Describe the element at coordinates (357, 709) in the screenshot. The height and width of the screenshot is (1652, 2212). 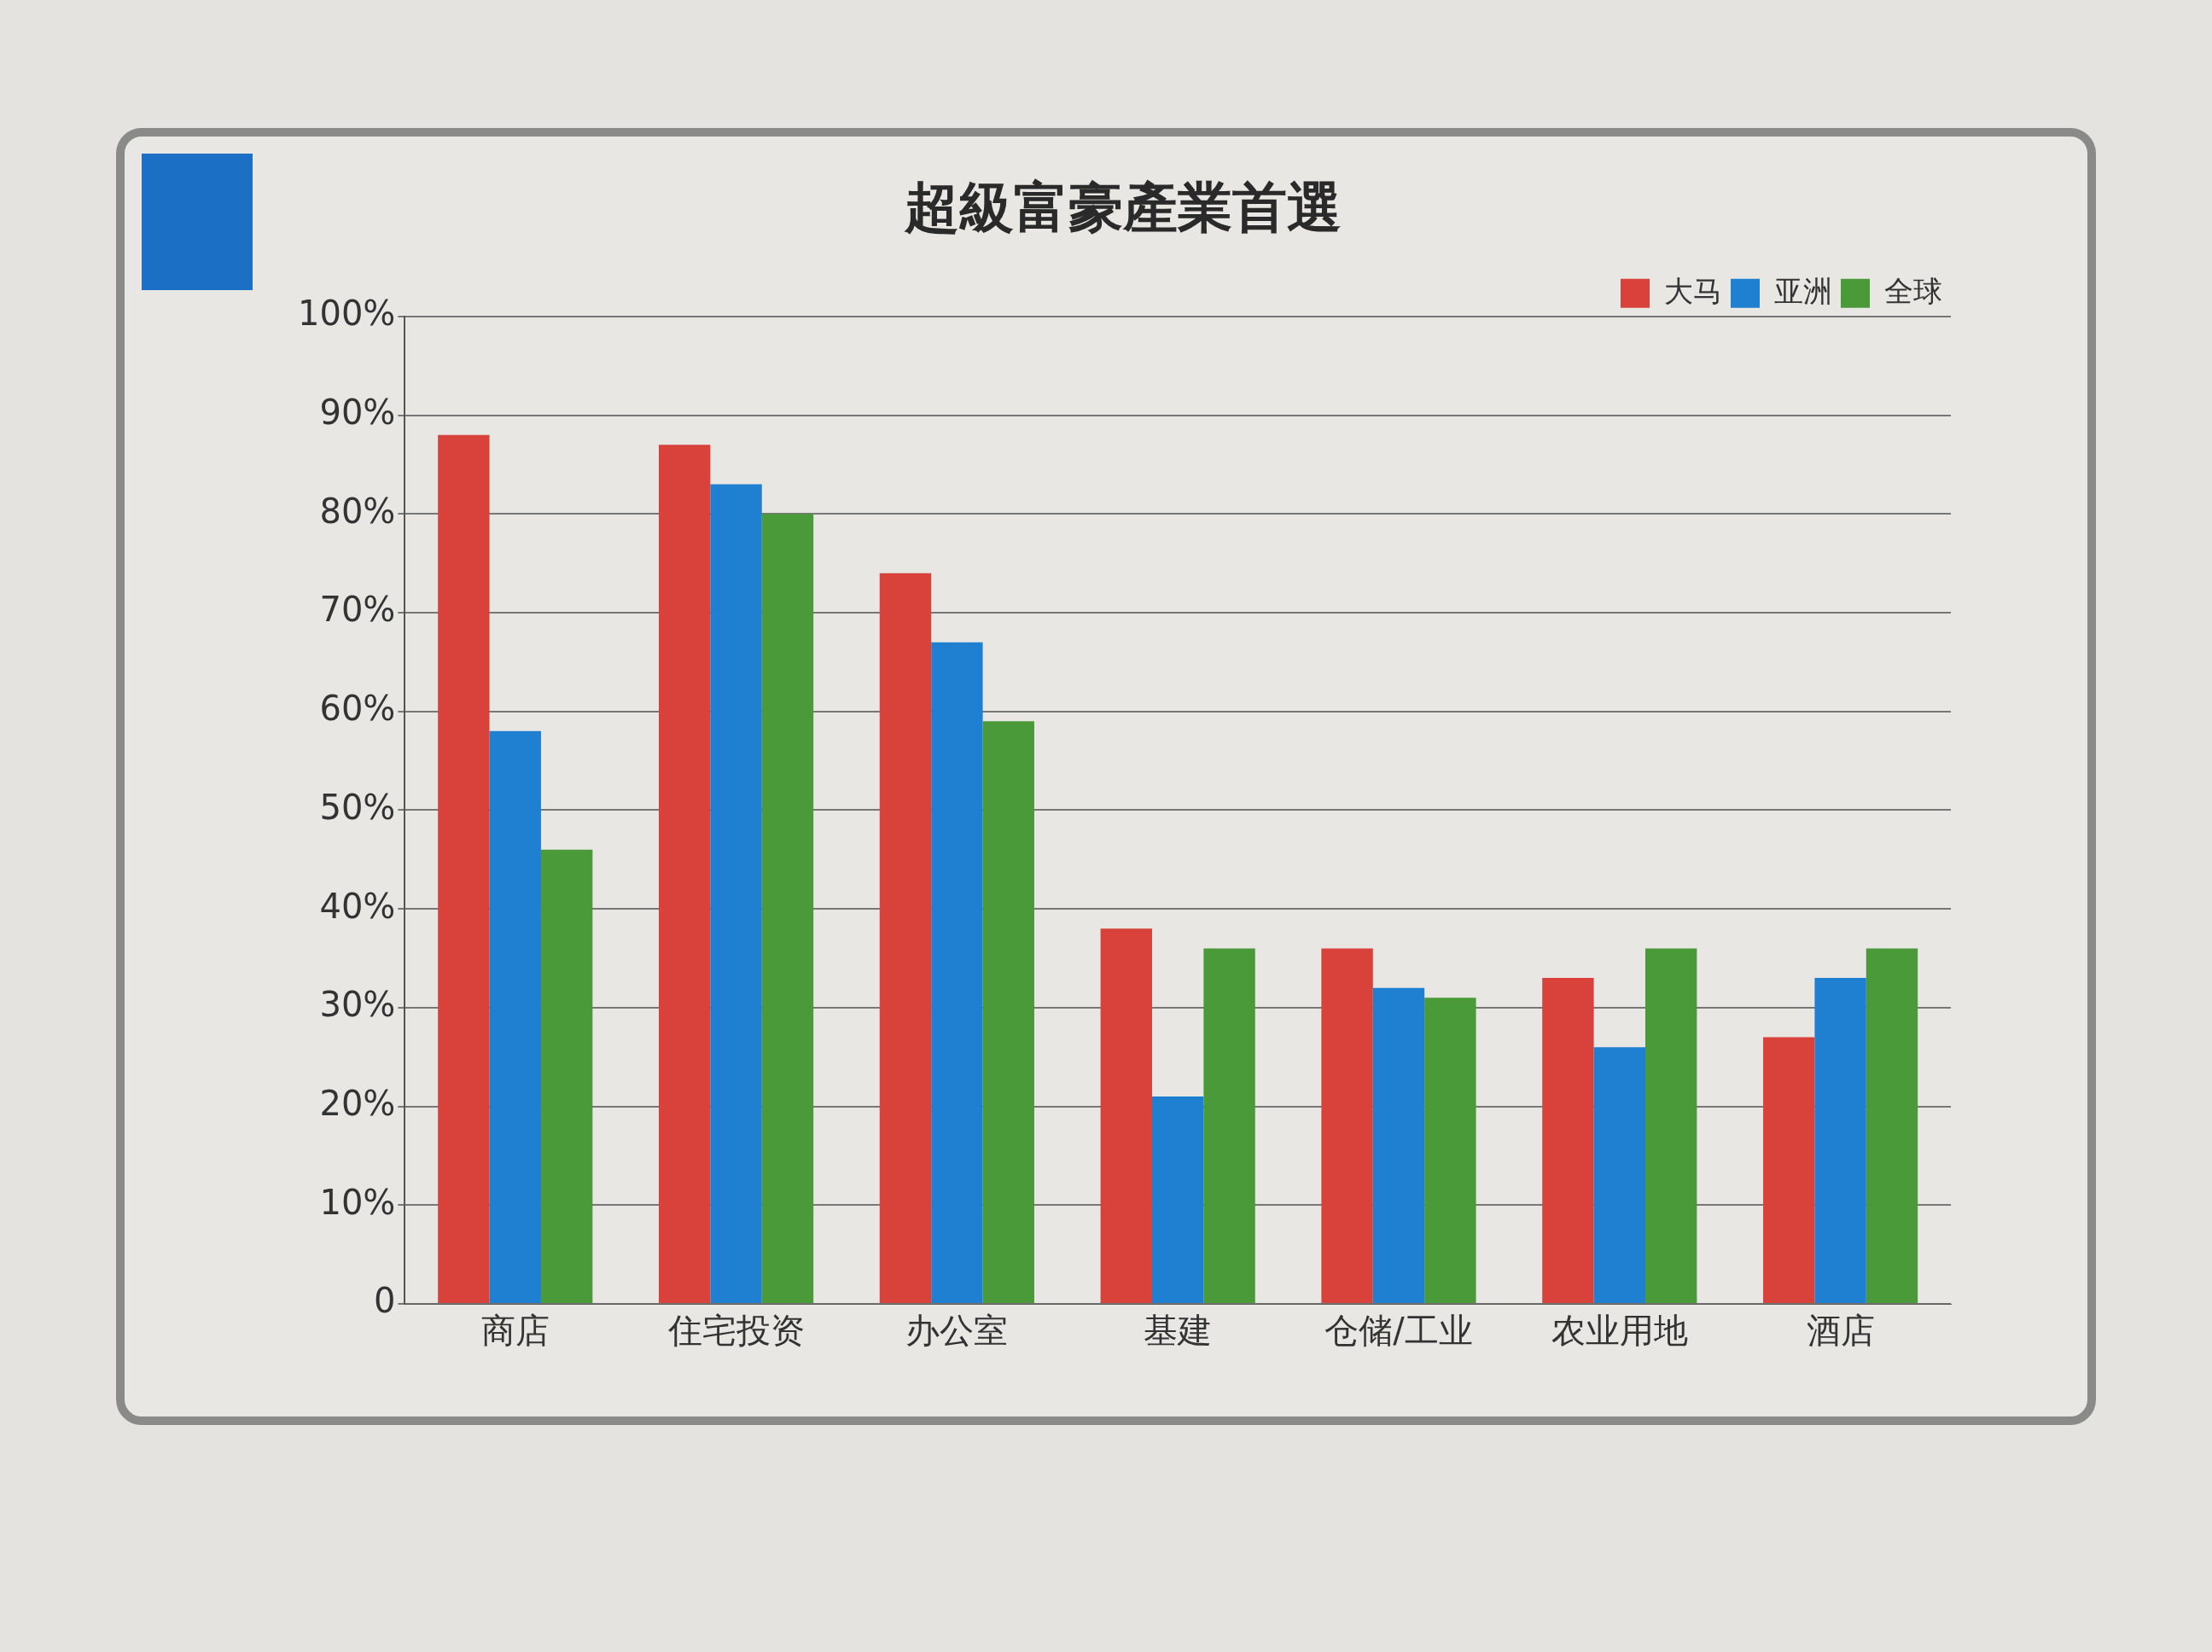
I see `y-tick-label: 60%` at that location.